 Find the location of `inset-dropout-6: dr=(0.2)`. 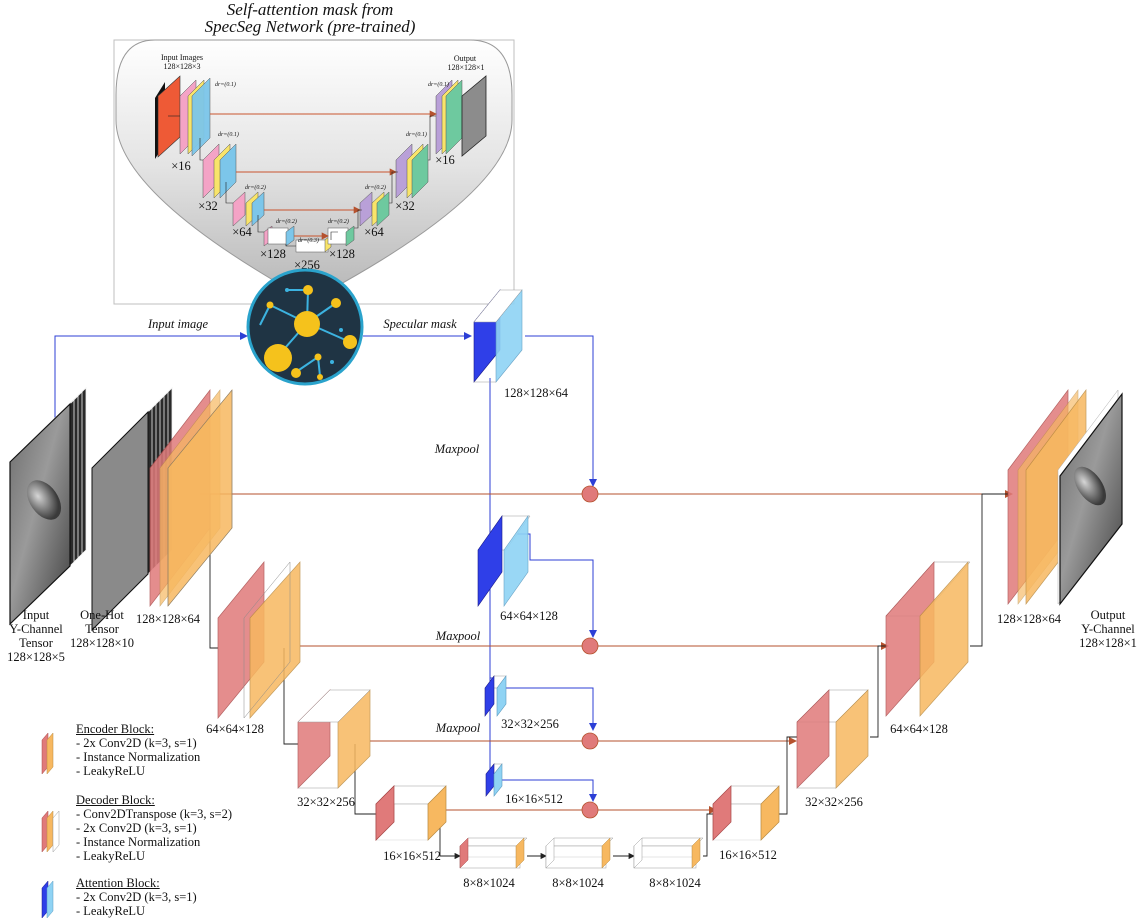

inset-dropout-6: dr=(0.2) is located at coordinates (338, 221).